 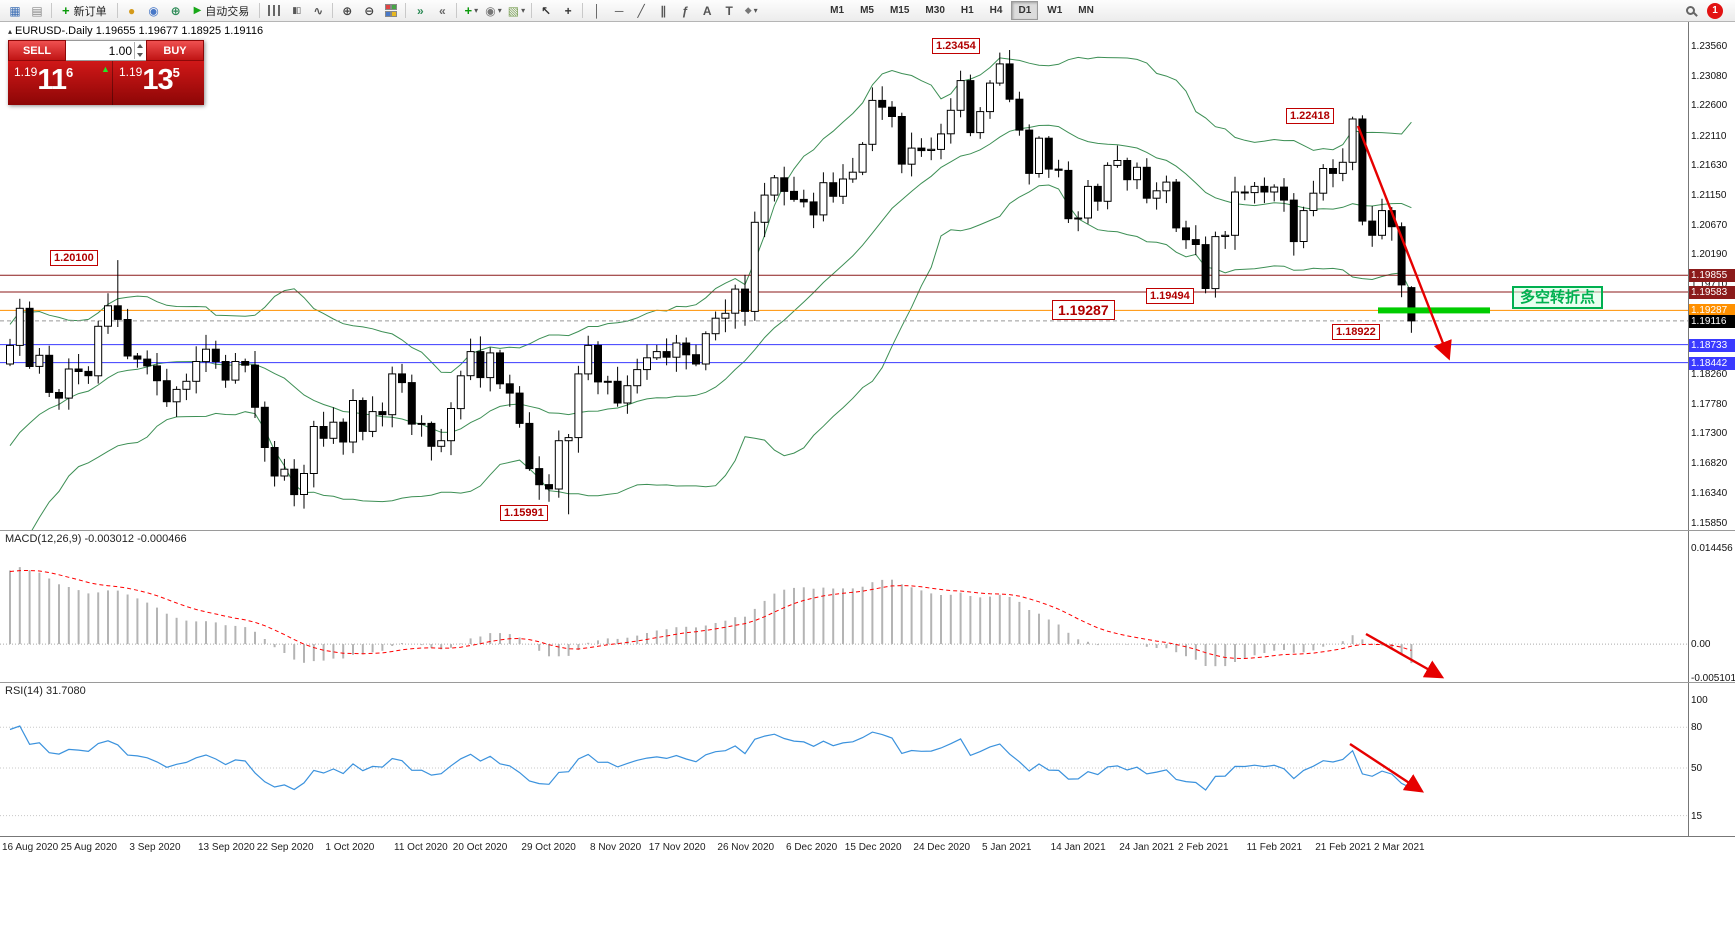 I want to click on candlestick-chart-icon: ▮▯, so click(x=296, y=10).